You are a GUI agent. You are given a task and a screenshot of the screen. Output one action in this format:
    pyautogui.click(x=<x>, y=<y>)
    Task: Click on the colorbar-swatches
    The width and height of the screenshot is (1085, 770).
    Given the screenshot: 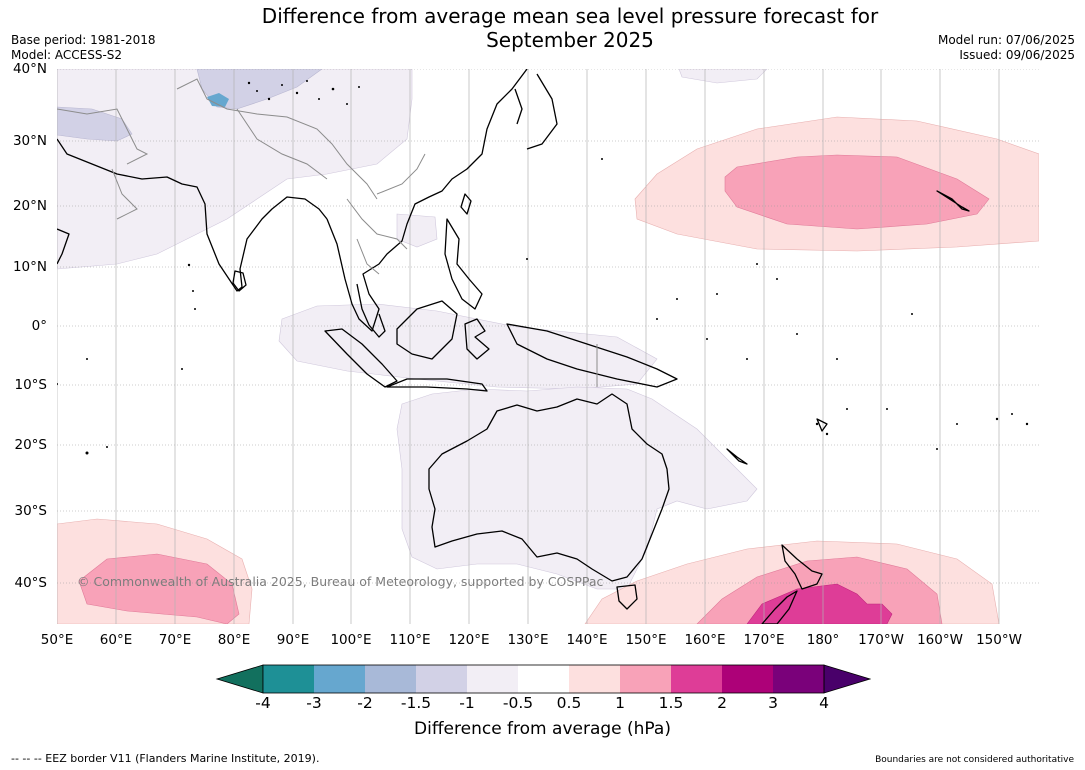 What is the action you would take?
    pyautogui.click(x=543, y=679)
    